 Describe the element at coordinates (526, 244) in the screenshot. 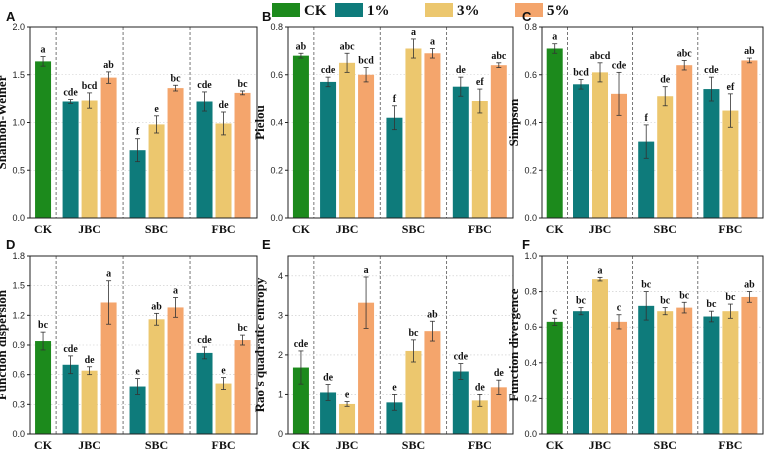

I see `panel-letter: F` at that location.